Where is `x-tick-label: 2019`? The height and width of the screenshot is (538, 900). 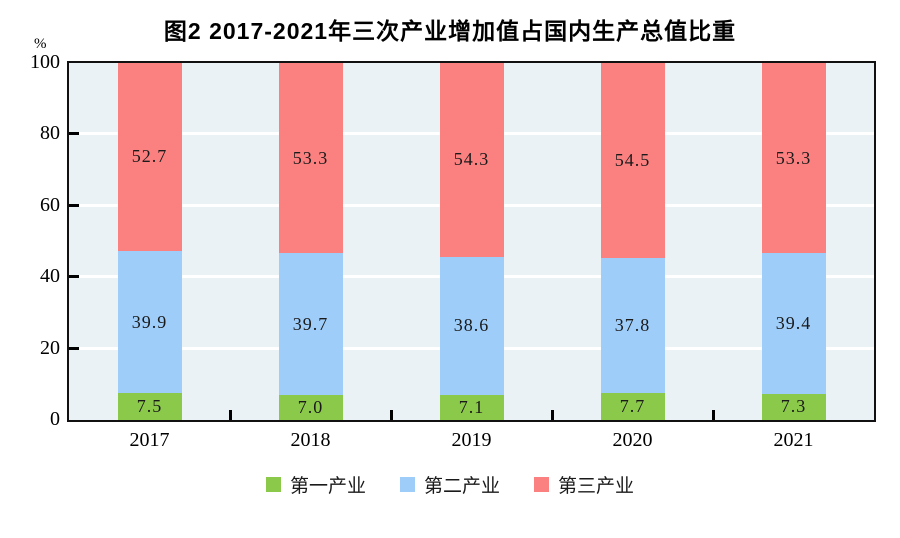
x-tick-label: 2019 is located at coordinates (471, 440).